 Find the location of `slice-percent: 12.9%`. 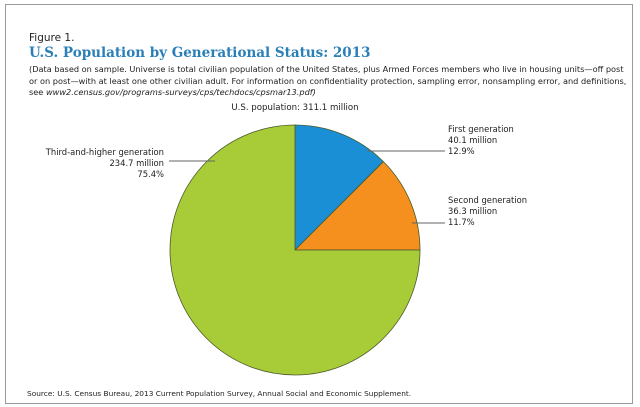

slice-percent: 12.9% is located at coordinates (461, 151).